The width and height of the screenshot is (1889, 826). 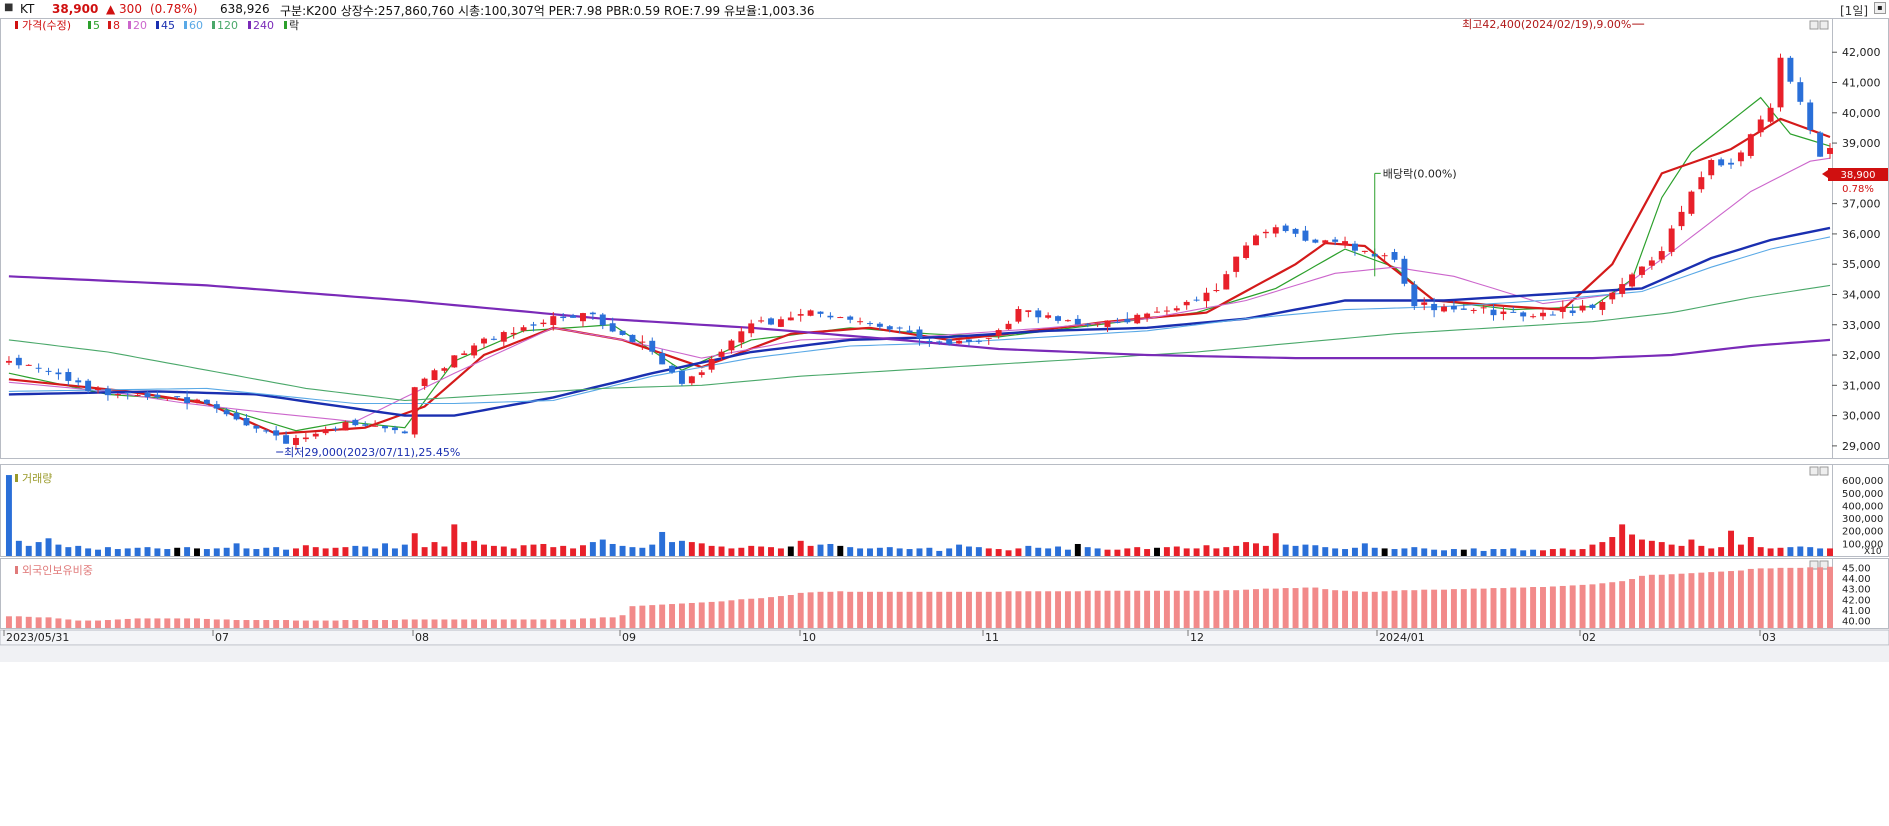 I want to click on price-tick-label: 40,000, so click(x=1861, y=113).